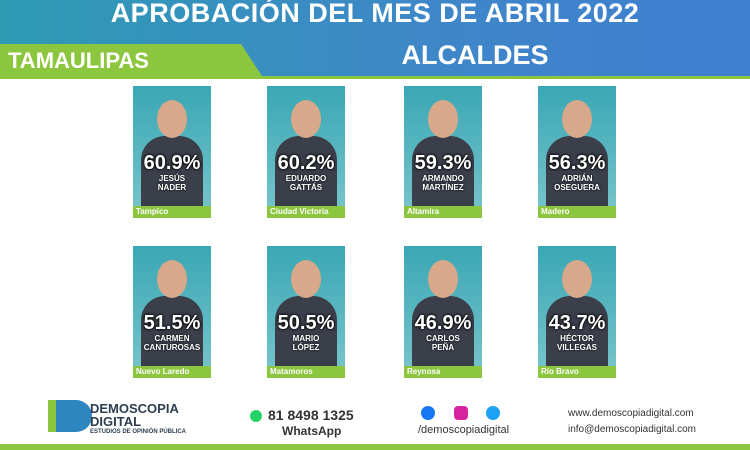 The height and width of the screenshot is (450, 750). Describe the element at coordinates (577, 338) in the screenshot. I see `name-line: HÉCTOR` at that location.